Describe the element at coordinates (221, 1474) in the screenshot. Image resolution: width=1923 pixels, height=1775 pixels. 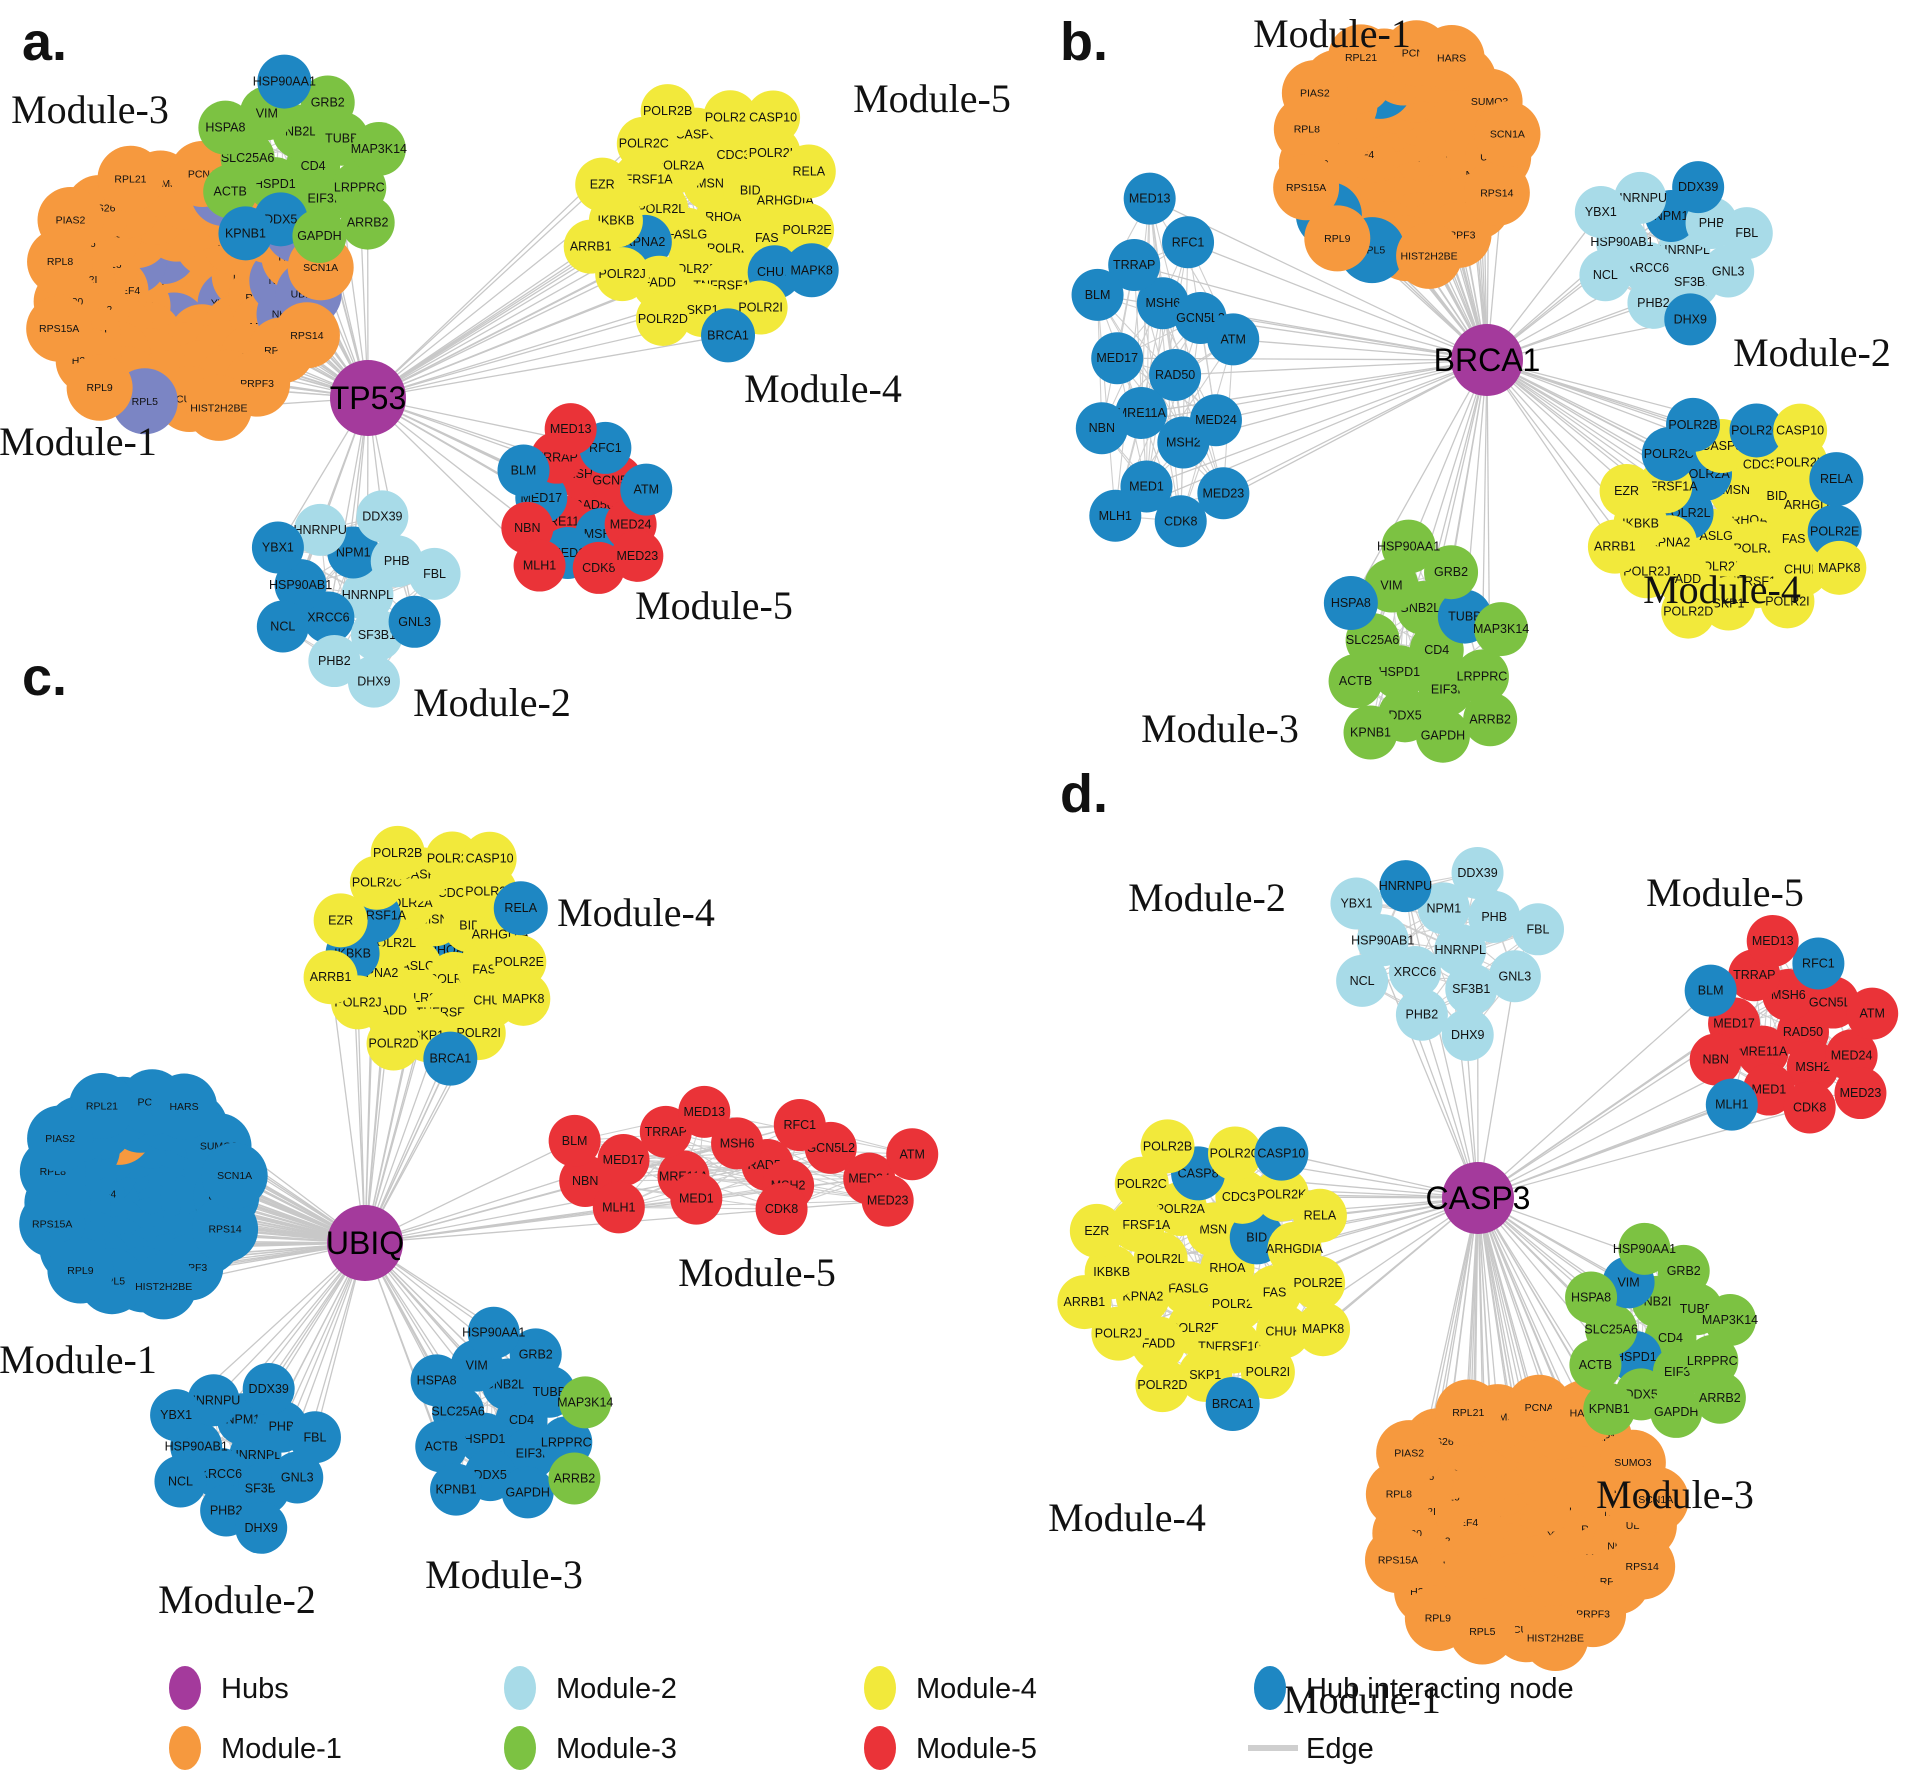
I see `node-label-XRCC6: XRCC6` at that location.